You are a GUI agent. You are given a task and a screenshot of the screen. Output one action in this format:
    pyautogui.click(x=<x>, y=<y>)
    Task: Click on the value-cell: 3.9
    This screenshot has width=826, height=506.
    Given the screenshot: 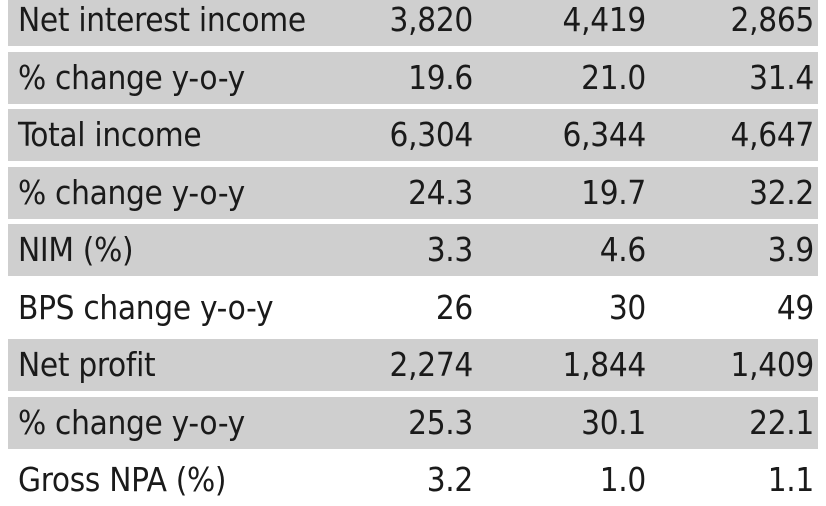 What is the action you would take?
    pyautogui.click(x=791, y=249)
    